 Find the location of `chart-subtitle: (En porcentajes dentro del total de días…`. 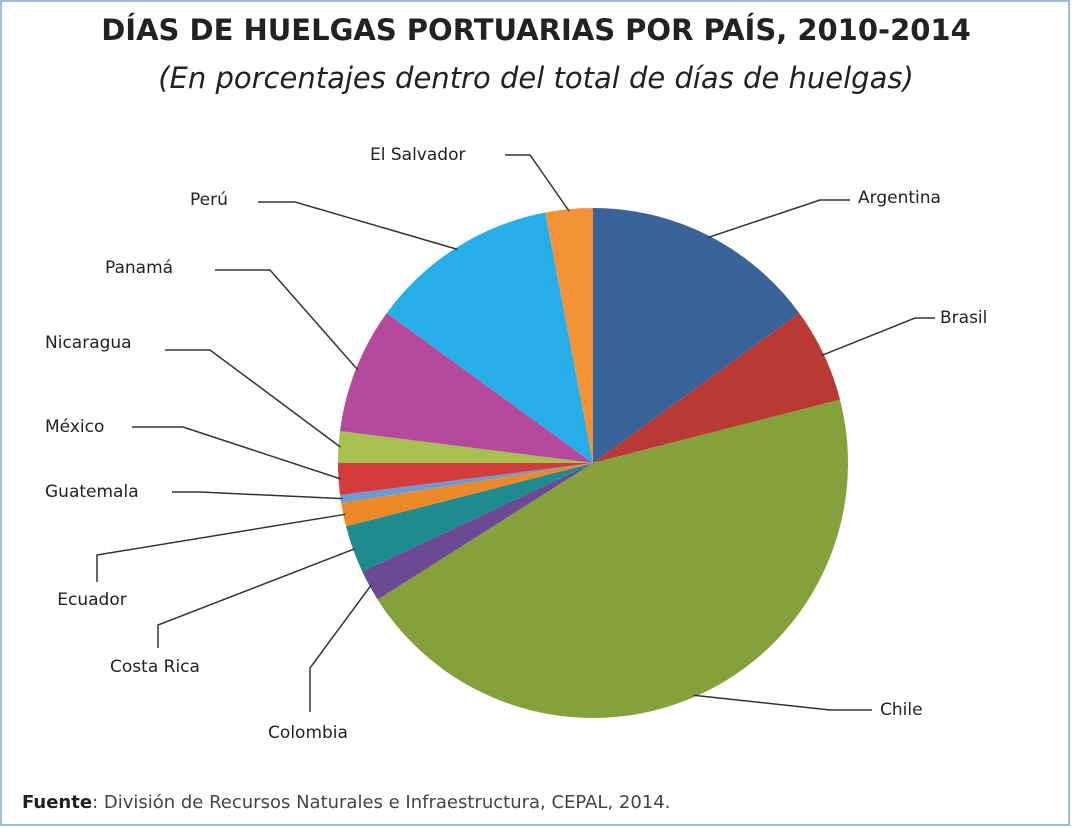

chart-subtitle: (En porcentajes dentro del total de días… is located at coordinates (536, 78).